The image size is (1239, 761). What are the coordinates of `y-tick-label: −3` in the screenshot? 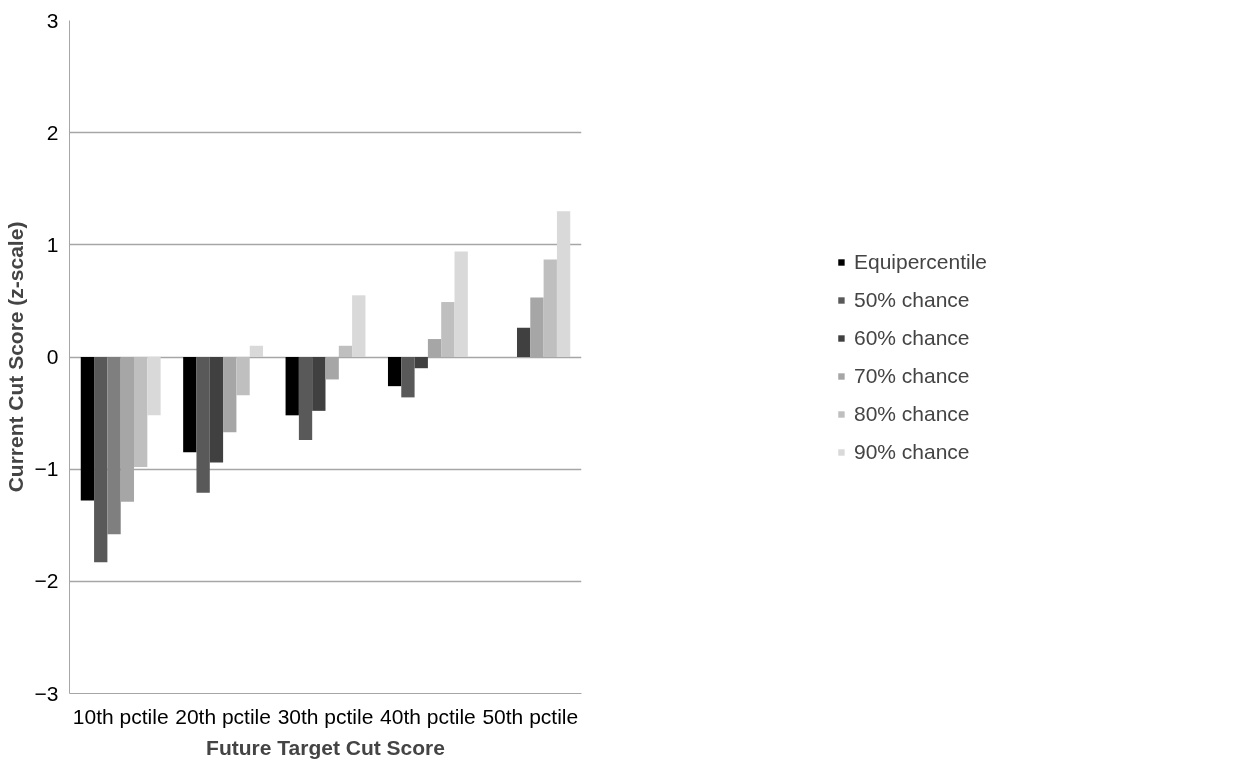 It's located at (46, 693).